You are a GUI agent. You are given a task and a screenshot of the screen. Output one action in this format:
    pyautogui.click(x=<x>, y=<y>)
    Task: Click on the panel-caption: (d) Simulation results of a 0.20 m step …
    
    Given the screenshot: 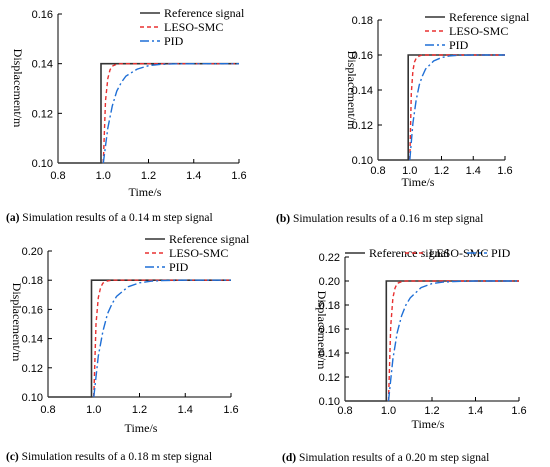 What is the action you would take?
    pyautogui.click(x=385, y=458)
    